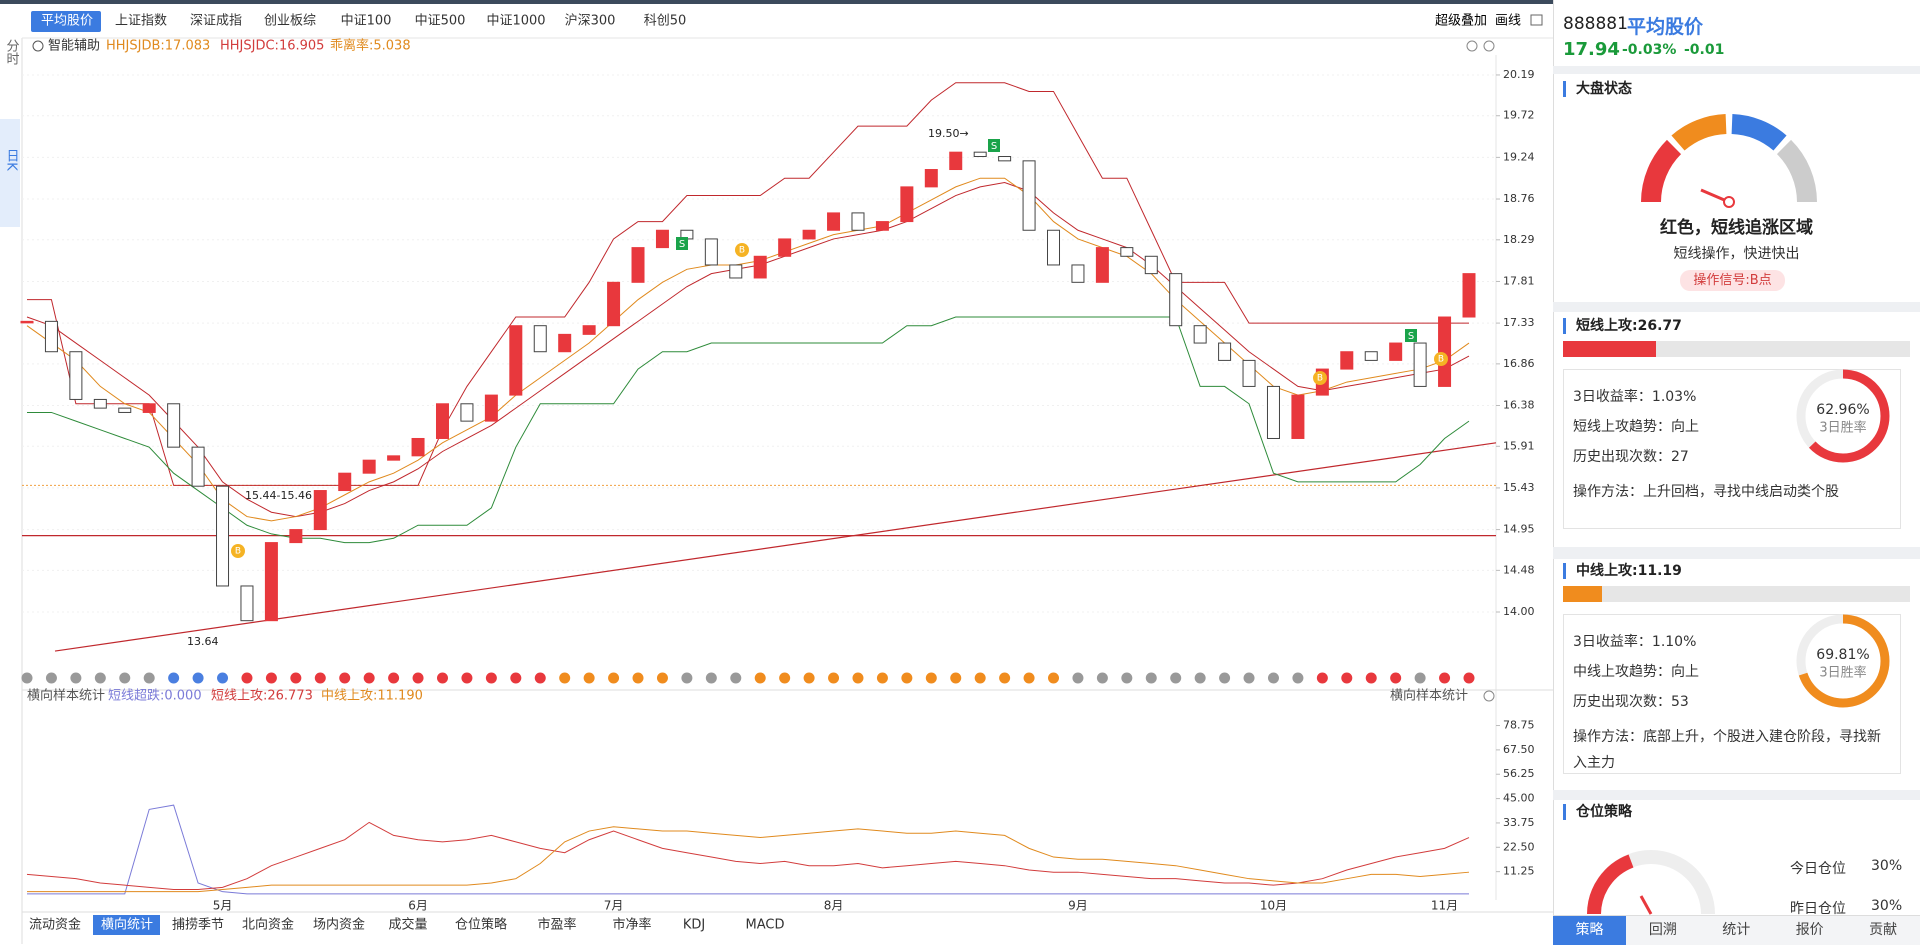  I want to click on tab: 深证成指, so click(216, 21).